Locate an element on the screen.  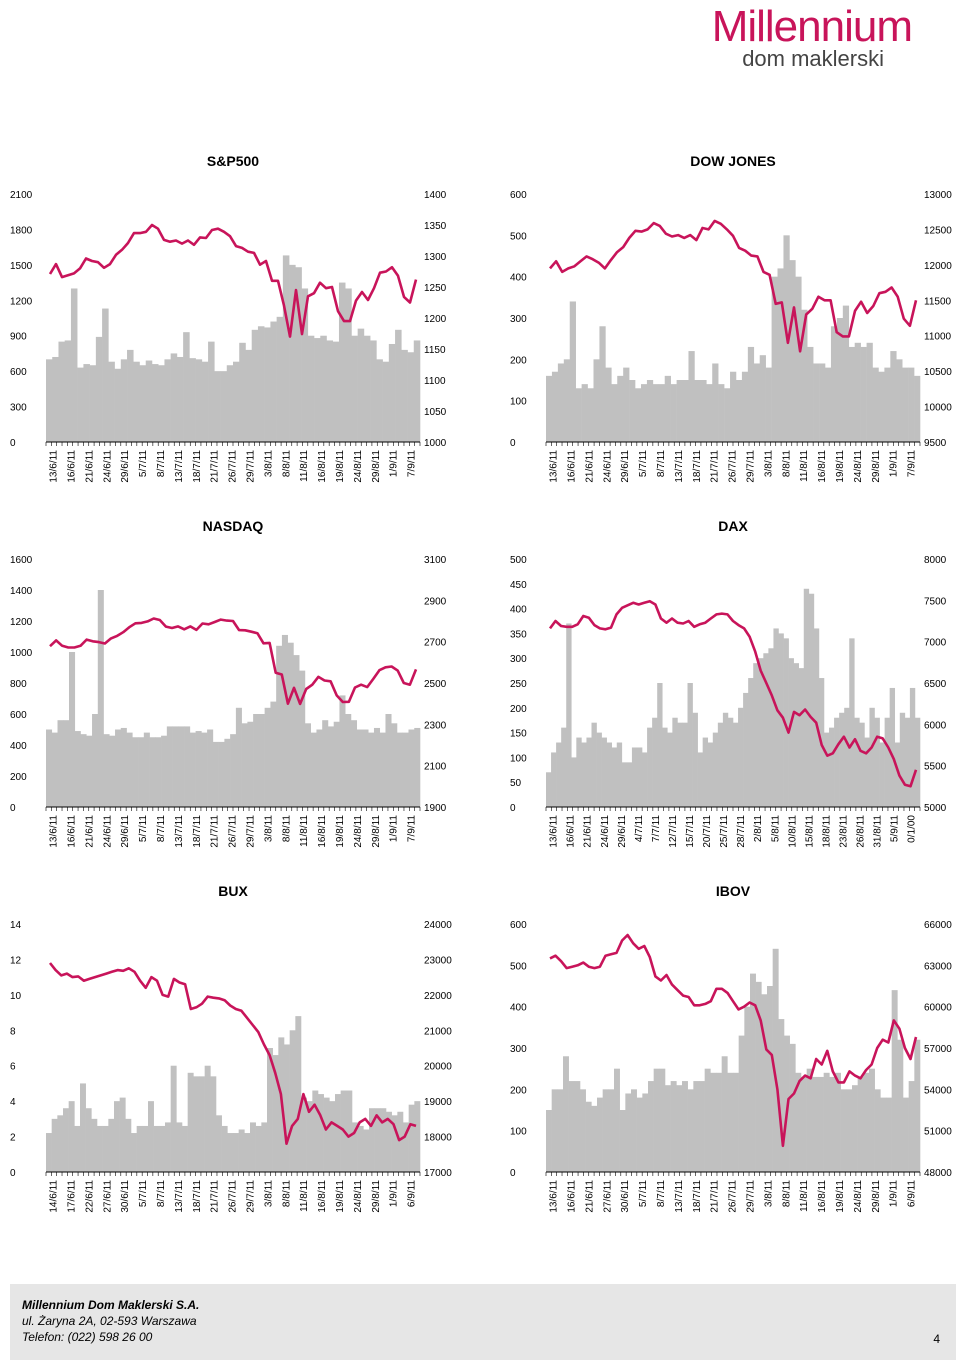
x-tick-label: 1/9/11 is located at coordinates (394, 828).